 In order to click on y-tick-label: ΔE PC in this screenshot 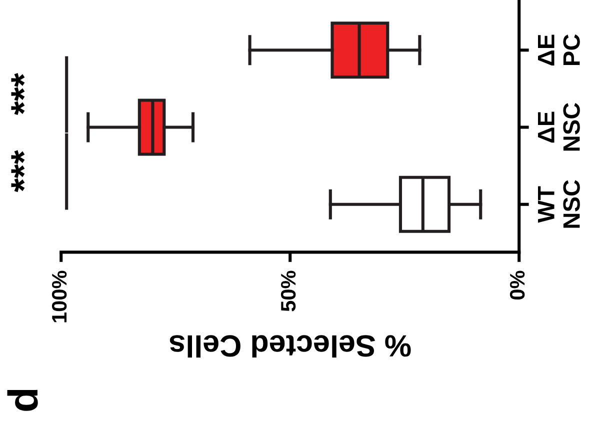, I will do `click(559, 50)`.